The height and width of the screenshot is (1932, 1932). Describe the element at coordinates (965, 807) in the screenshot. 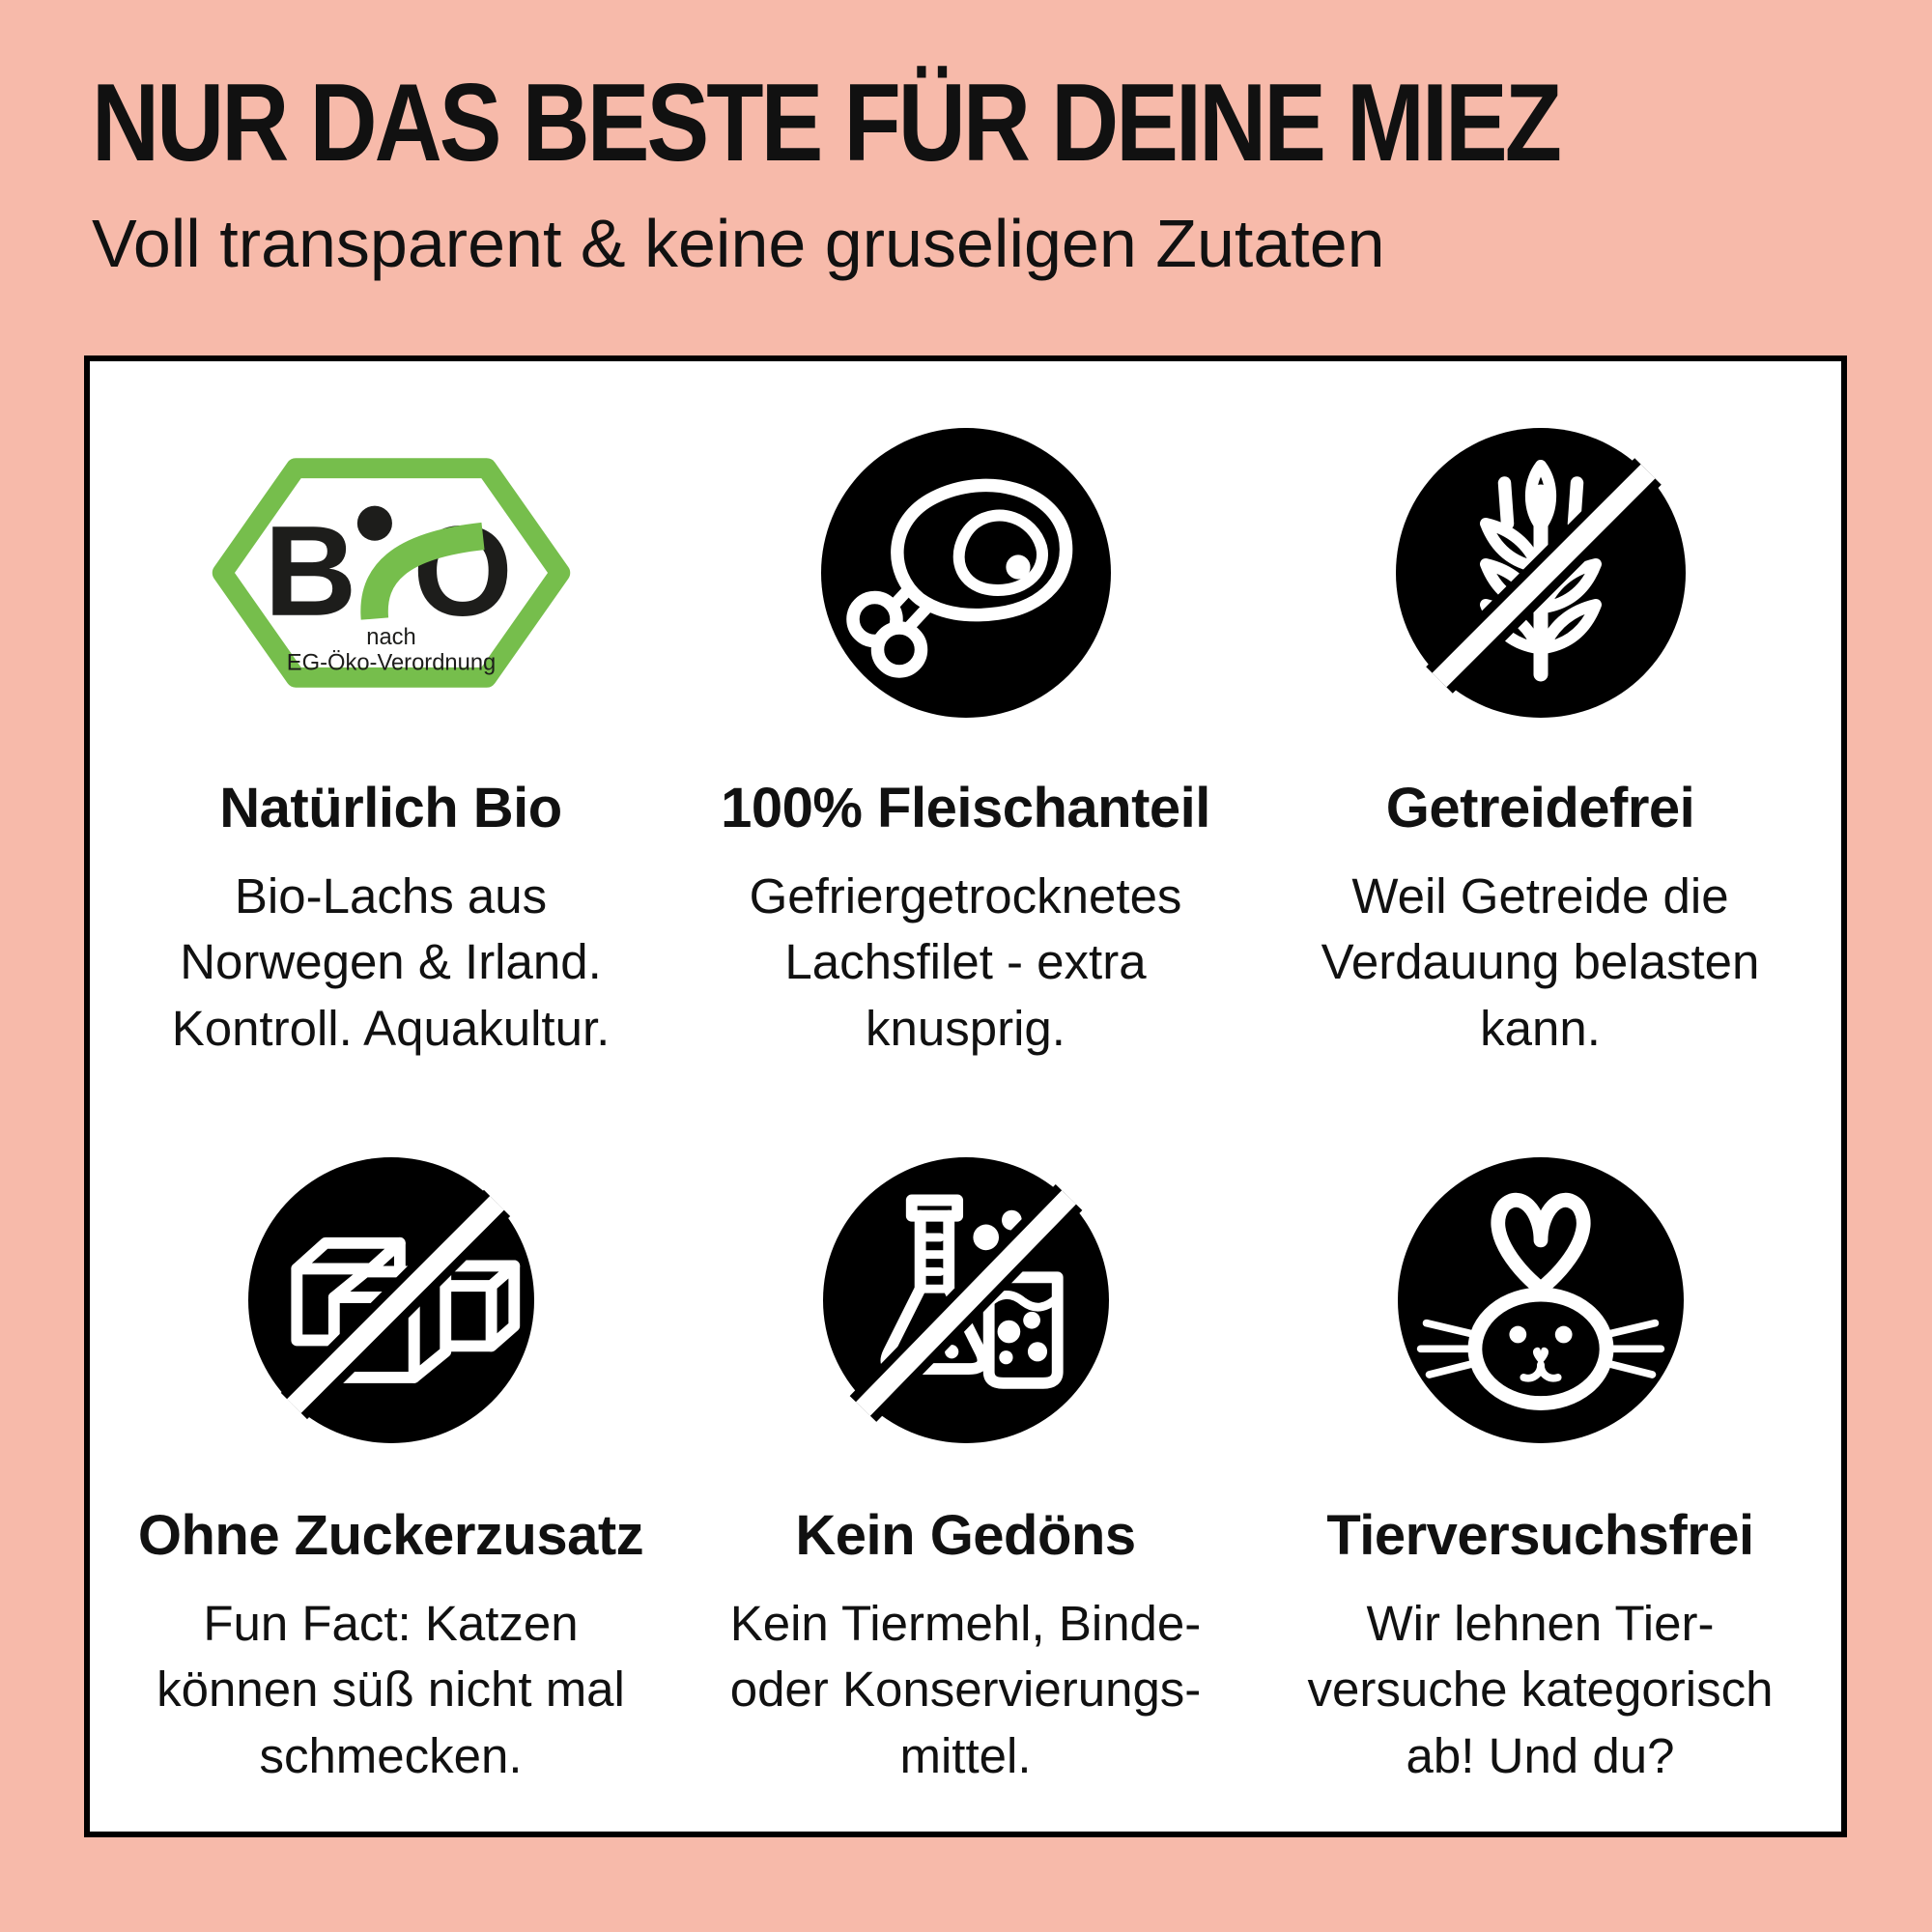

I see `feature-title: 100% Fleischanteil` at that location.